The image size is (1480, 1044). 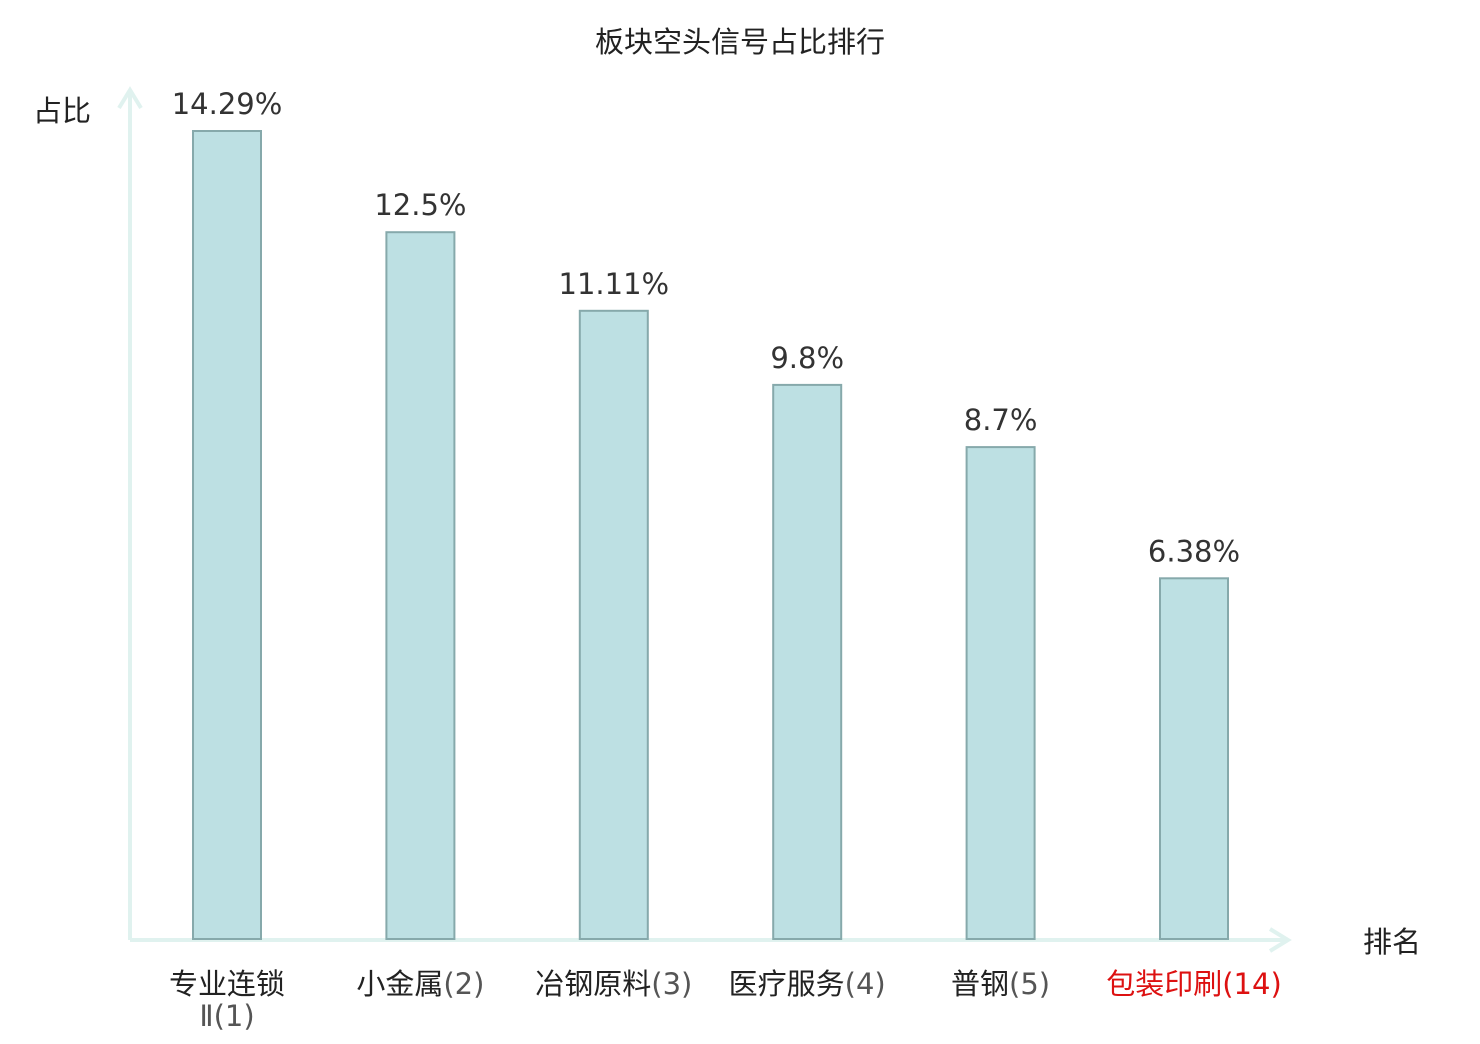 I want to click on data-label: 8.7%, so click(x=1001, y=420).